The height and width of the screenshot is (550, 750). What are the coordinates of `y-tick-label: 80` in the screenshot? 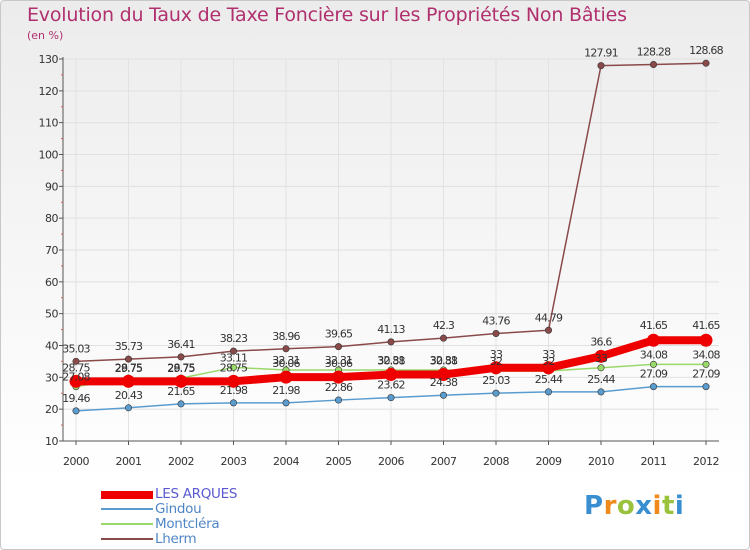 It's located at (51, 218).